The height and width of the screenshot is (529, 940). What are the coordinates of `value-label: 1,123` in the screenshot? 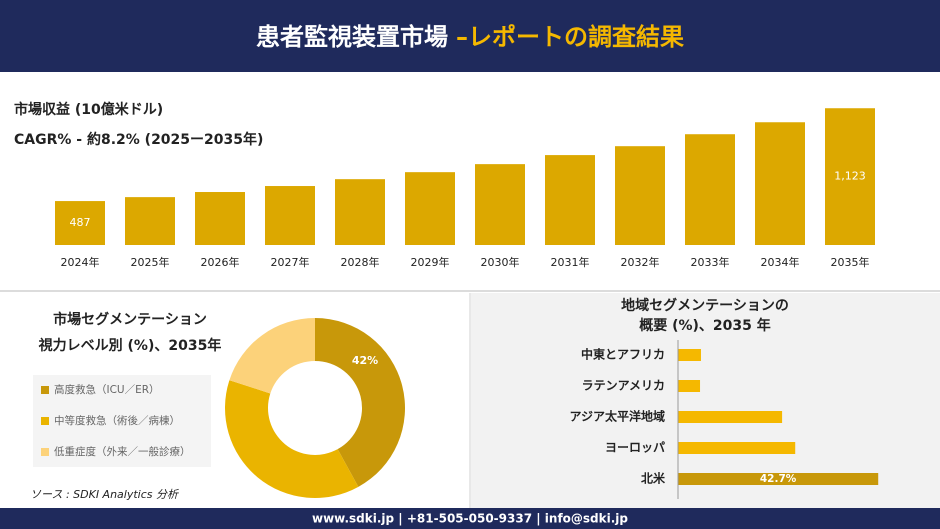 It's located at (850, 176).